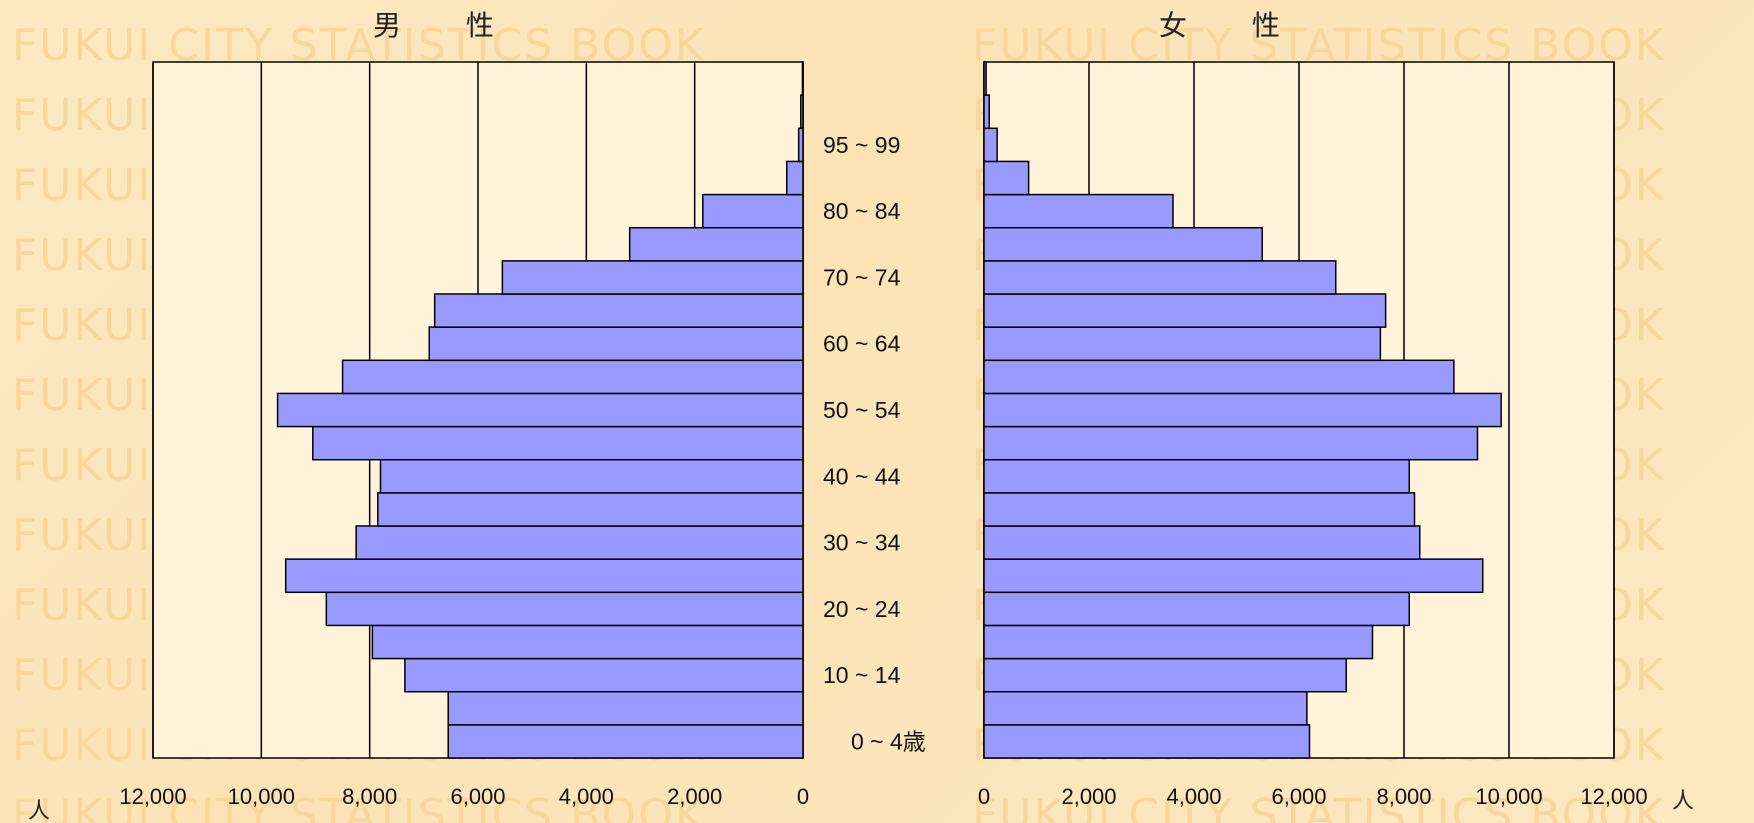 The height and width of the screenshot is (823, 1754). I want to click on age-label: 40 ~ 44, so click(862, 476).